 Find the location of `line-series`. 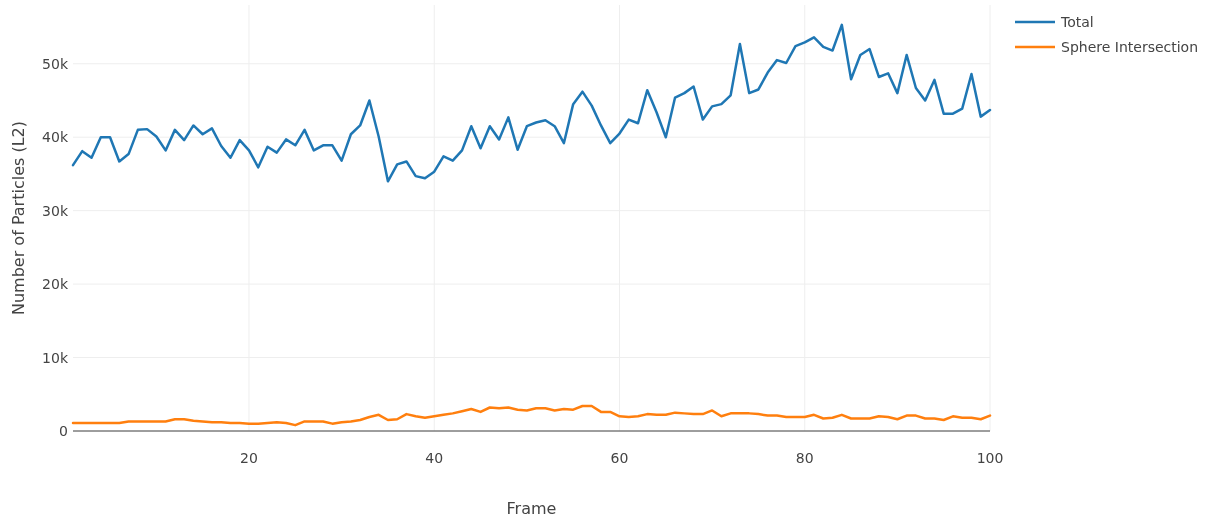

line-series is located at coordinates (531, 415).